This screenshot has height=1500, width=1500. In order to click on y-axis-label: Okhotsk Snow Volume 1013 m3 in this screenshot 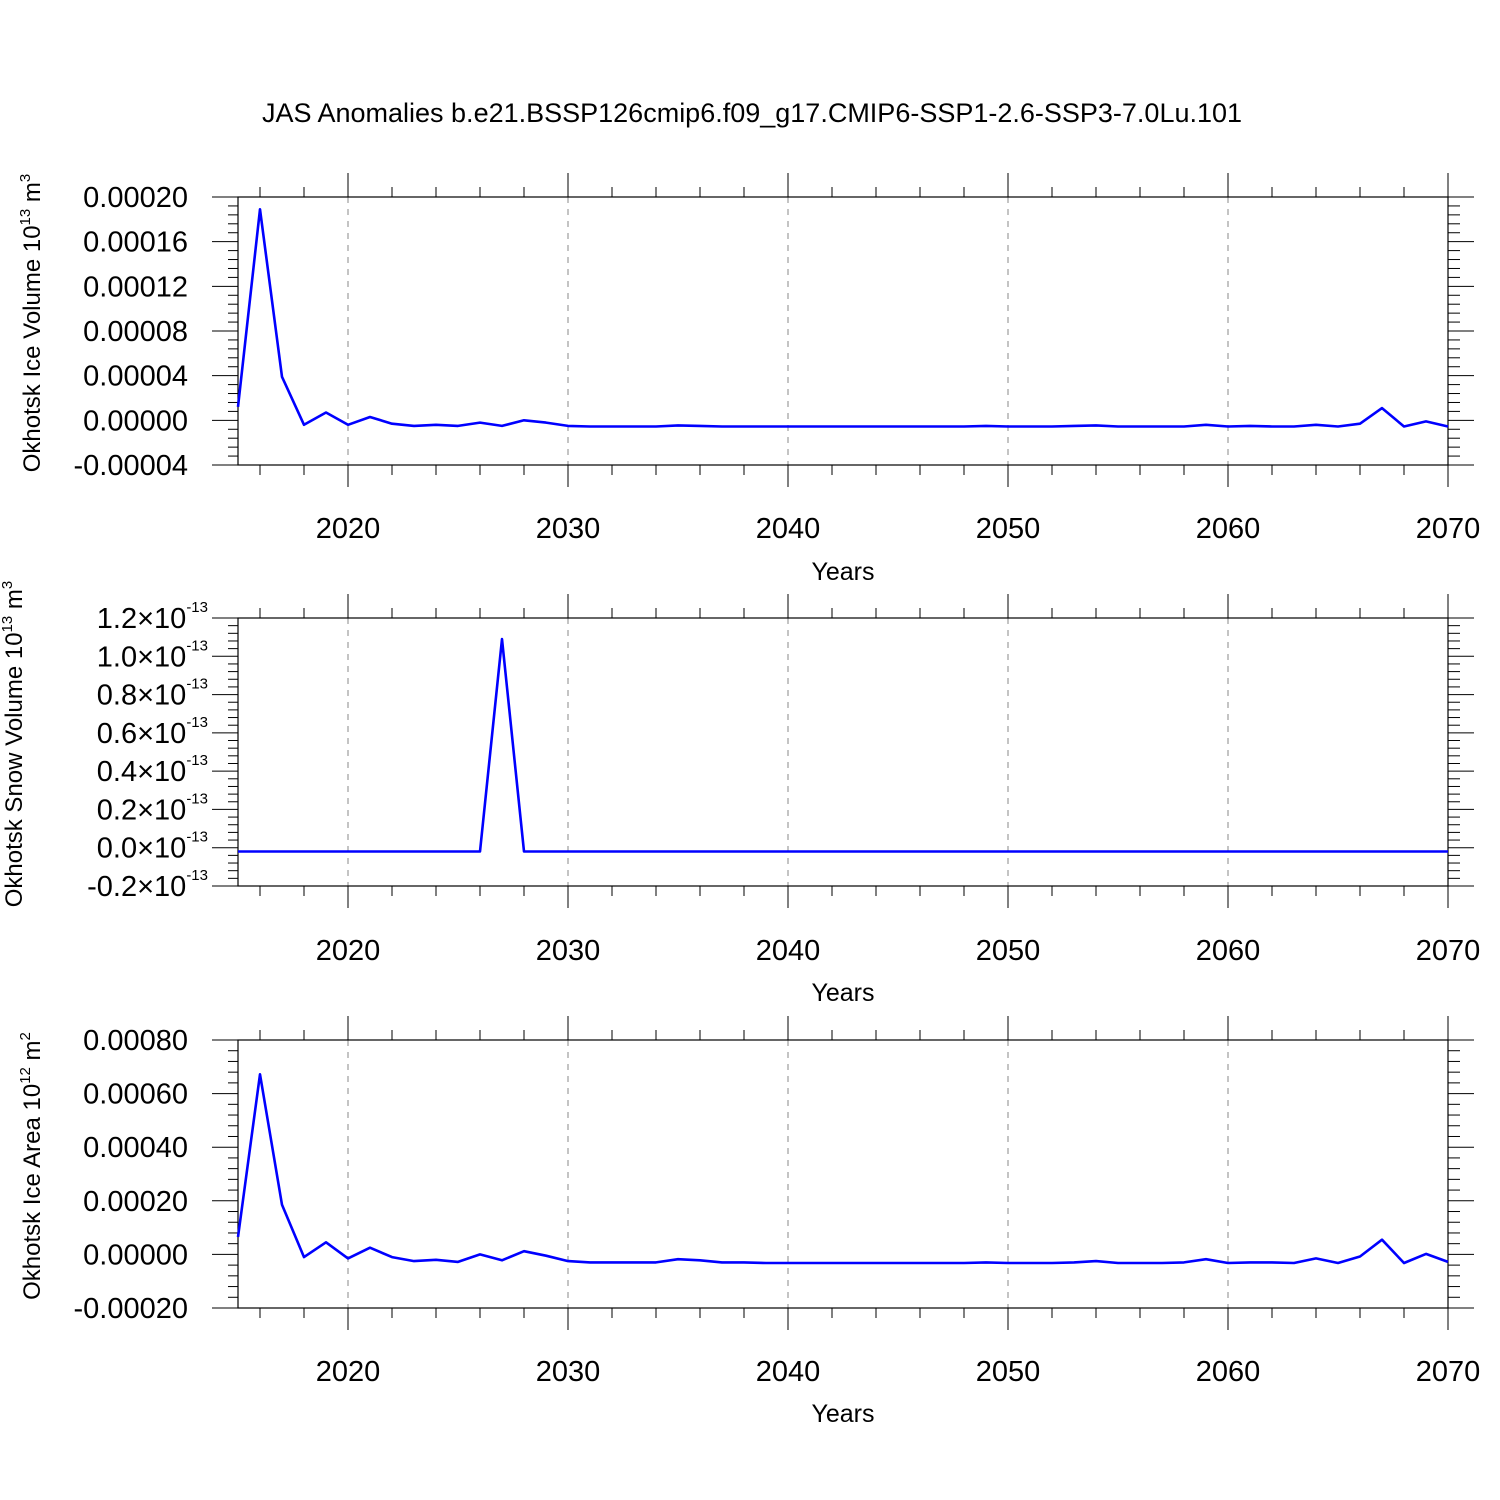, I will do `click(14, 744)`.